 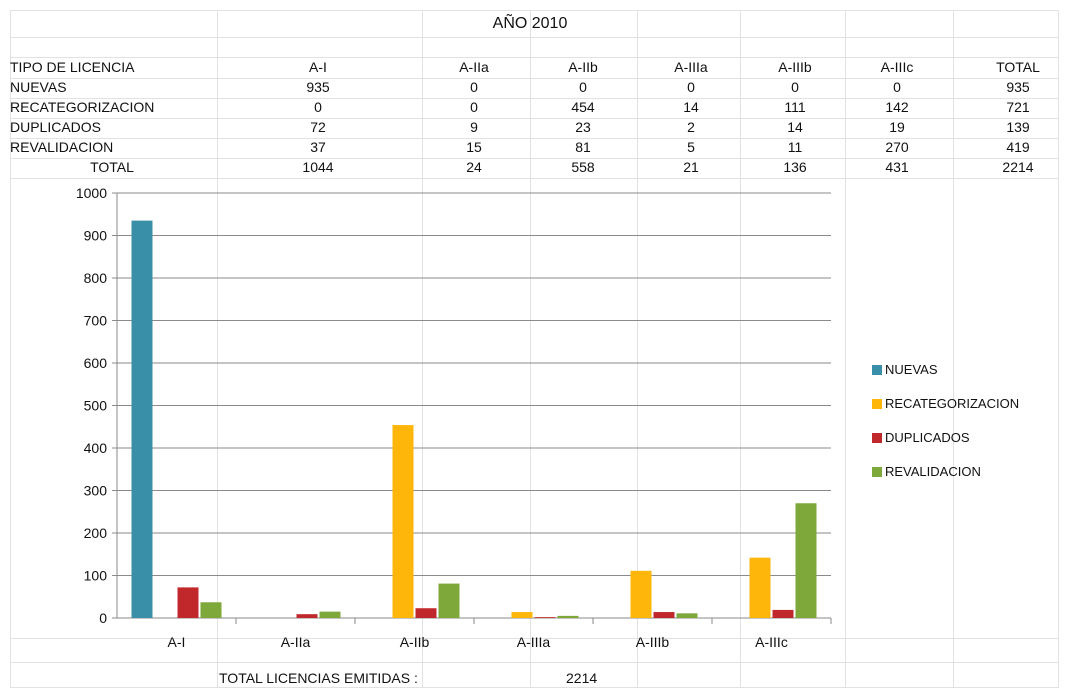 I want to click on y-tick-label: 200, so click(x=96, y=533).